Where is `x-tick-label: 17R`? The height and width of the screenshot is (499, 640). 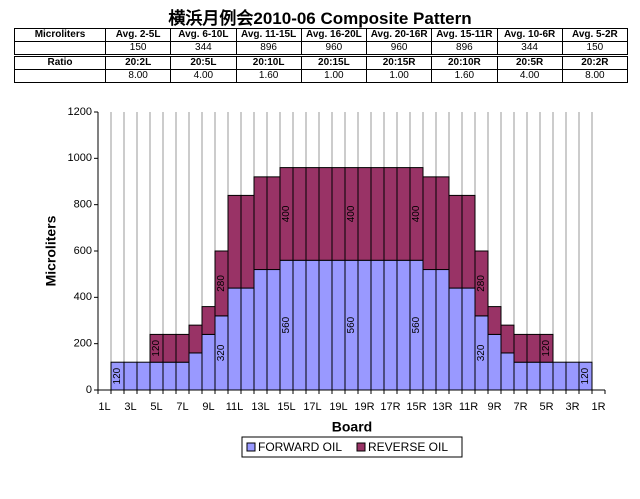 x-tick-label: 17R is located at coordinates (390, 407).